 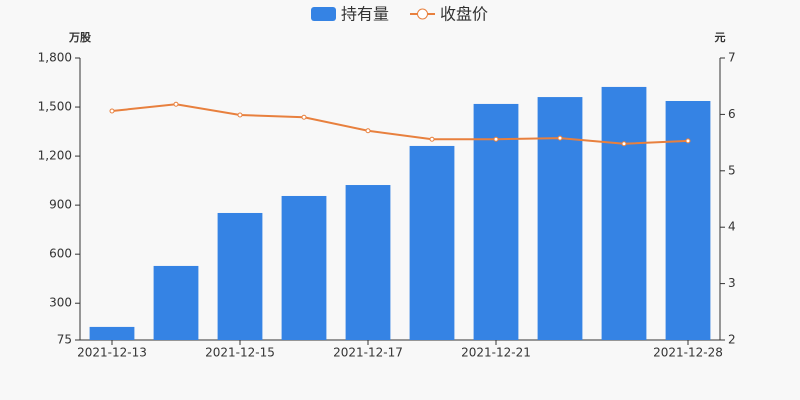 What do you see at coordinates (55, 107) in the screenshot?
I see `y-tick-label: 1,500` at bounding box center [55, 107].